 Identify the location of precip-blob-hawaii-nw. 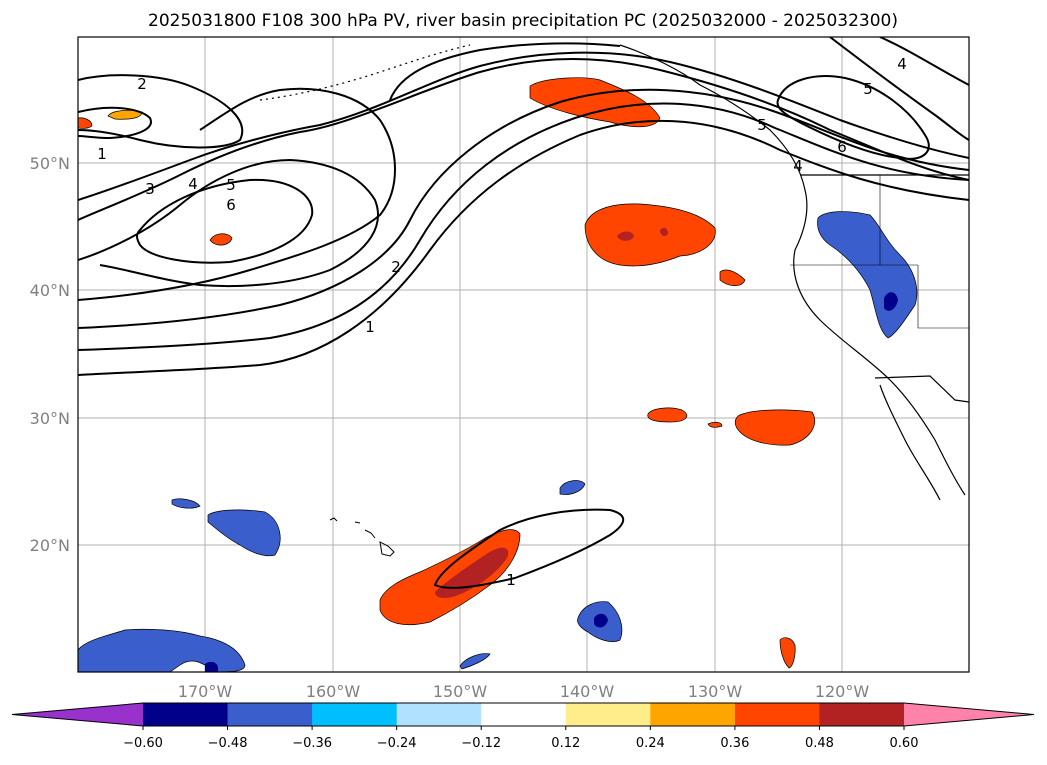
(186, 503).